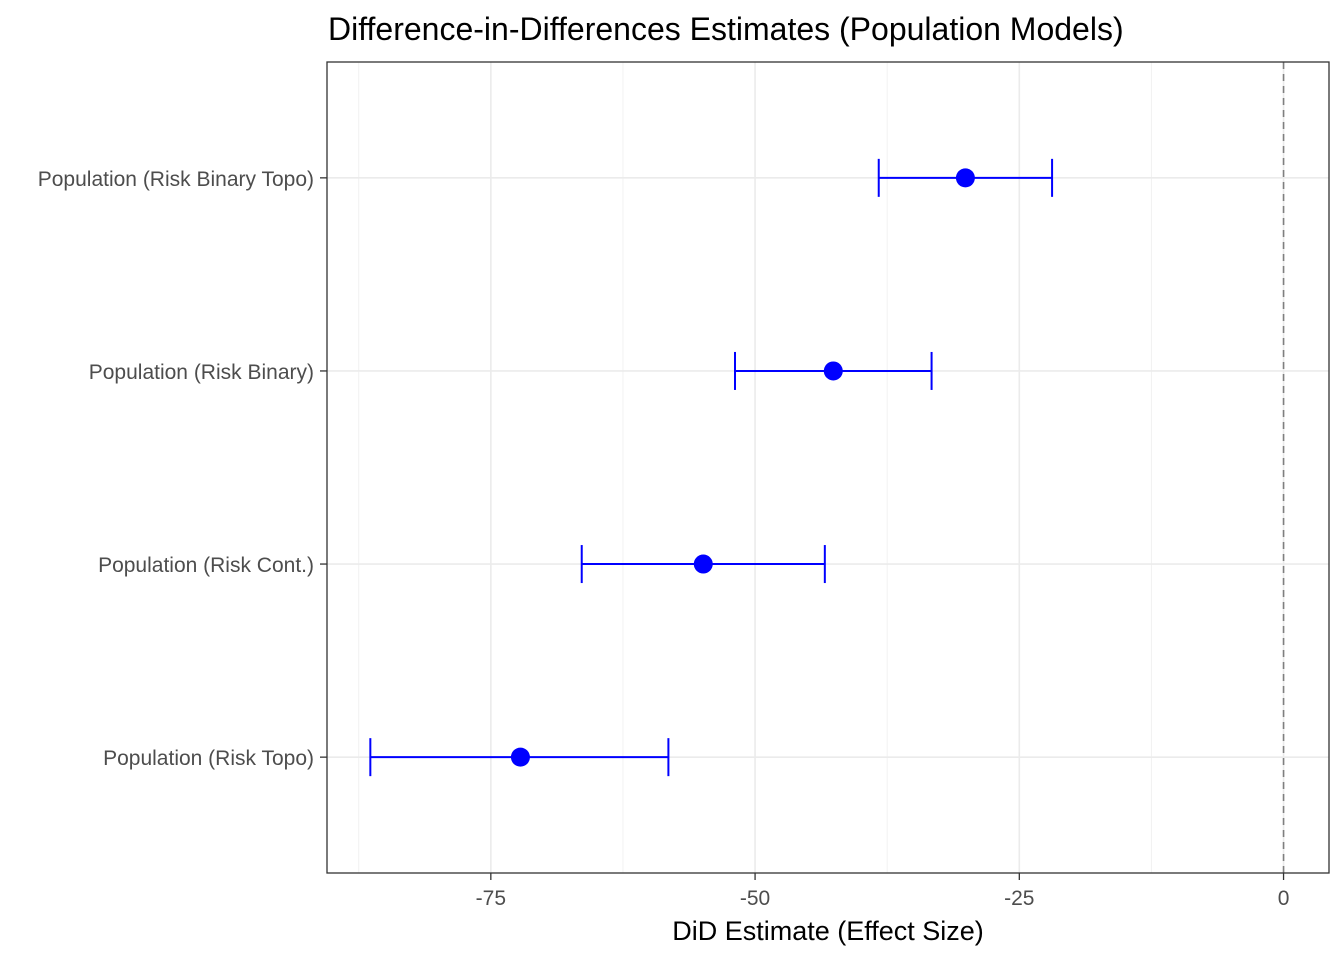 Image resolution: width=1344 pixels, height=960 pixels. What do you see at coordinates (491, 898) in the screenshot?
I see `x-tick-label: -75` at bounding box center [491, 898].